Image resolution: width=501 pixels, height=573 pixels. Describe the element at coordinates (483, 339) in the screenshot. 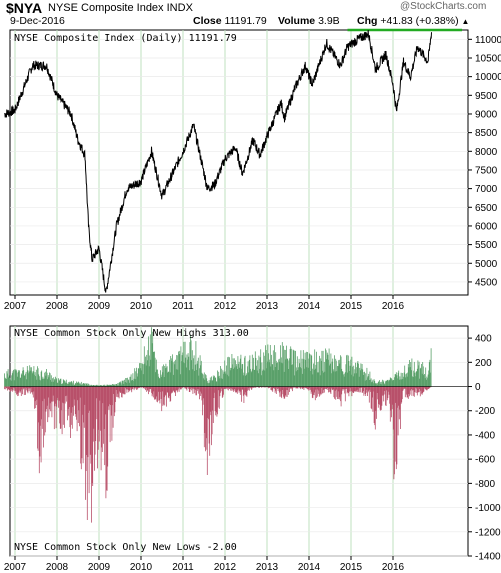

I see `highs-lows-y-tick-label: 400` at that location.